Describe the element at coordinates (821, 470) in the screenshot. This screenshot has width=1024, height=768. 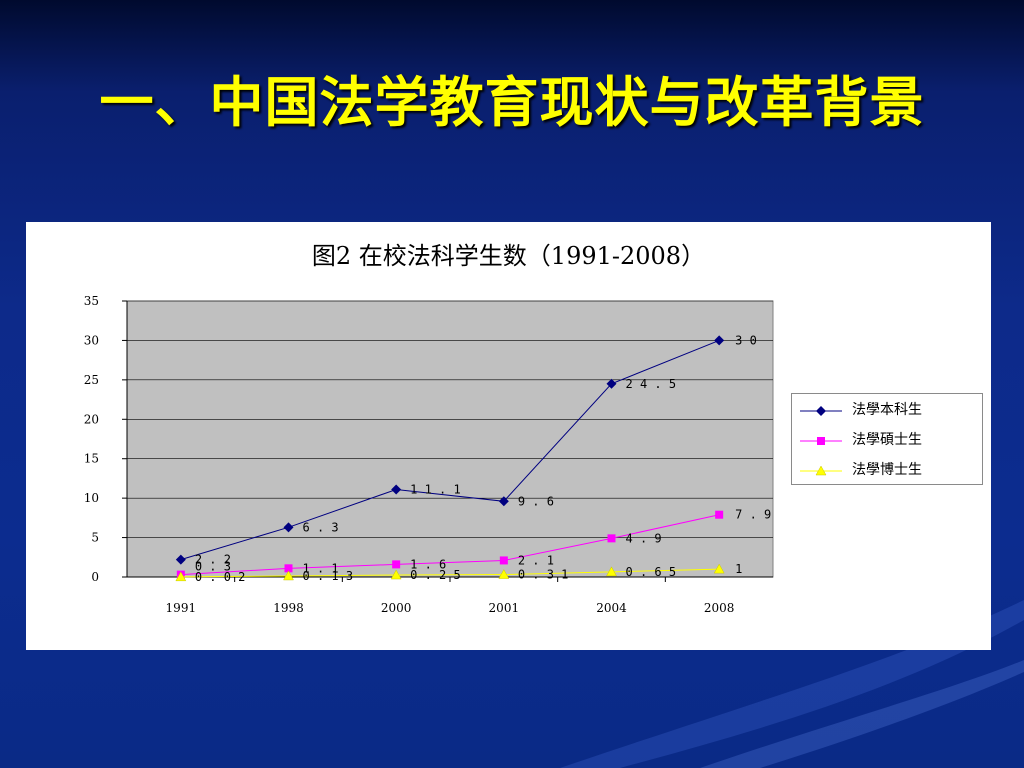
I see `legend-marker-doctor` at that location.